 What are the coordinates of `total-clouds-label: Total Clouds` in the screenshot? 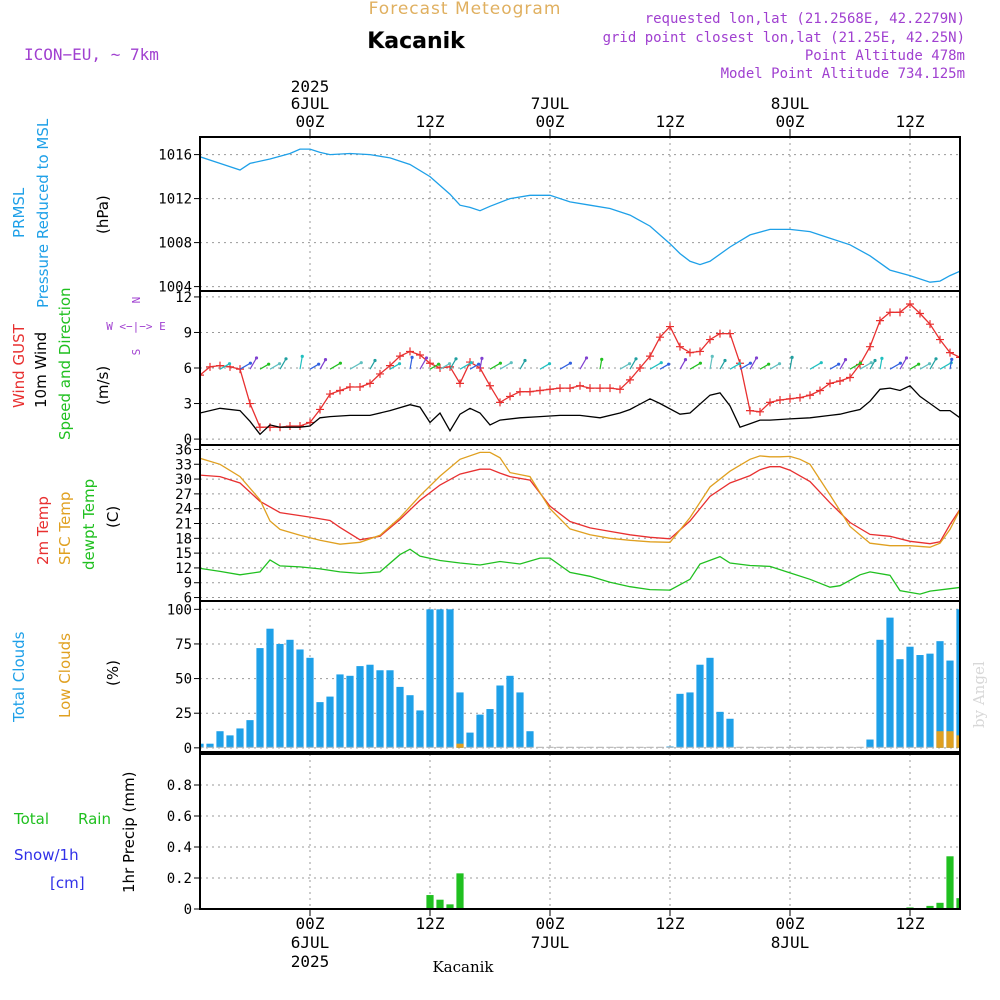 It's located at (19, 677).